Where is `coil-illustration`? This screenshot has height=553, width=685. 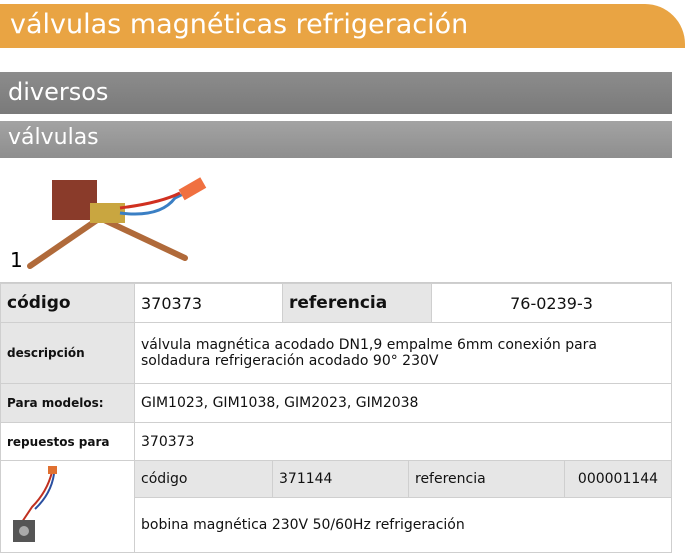 coil-illustration is located at coordinates (35, 504).